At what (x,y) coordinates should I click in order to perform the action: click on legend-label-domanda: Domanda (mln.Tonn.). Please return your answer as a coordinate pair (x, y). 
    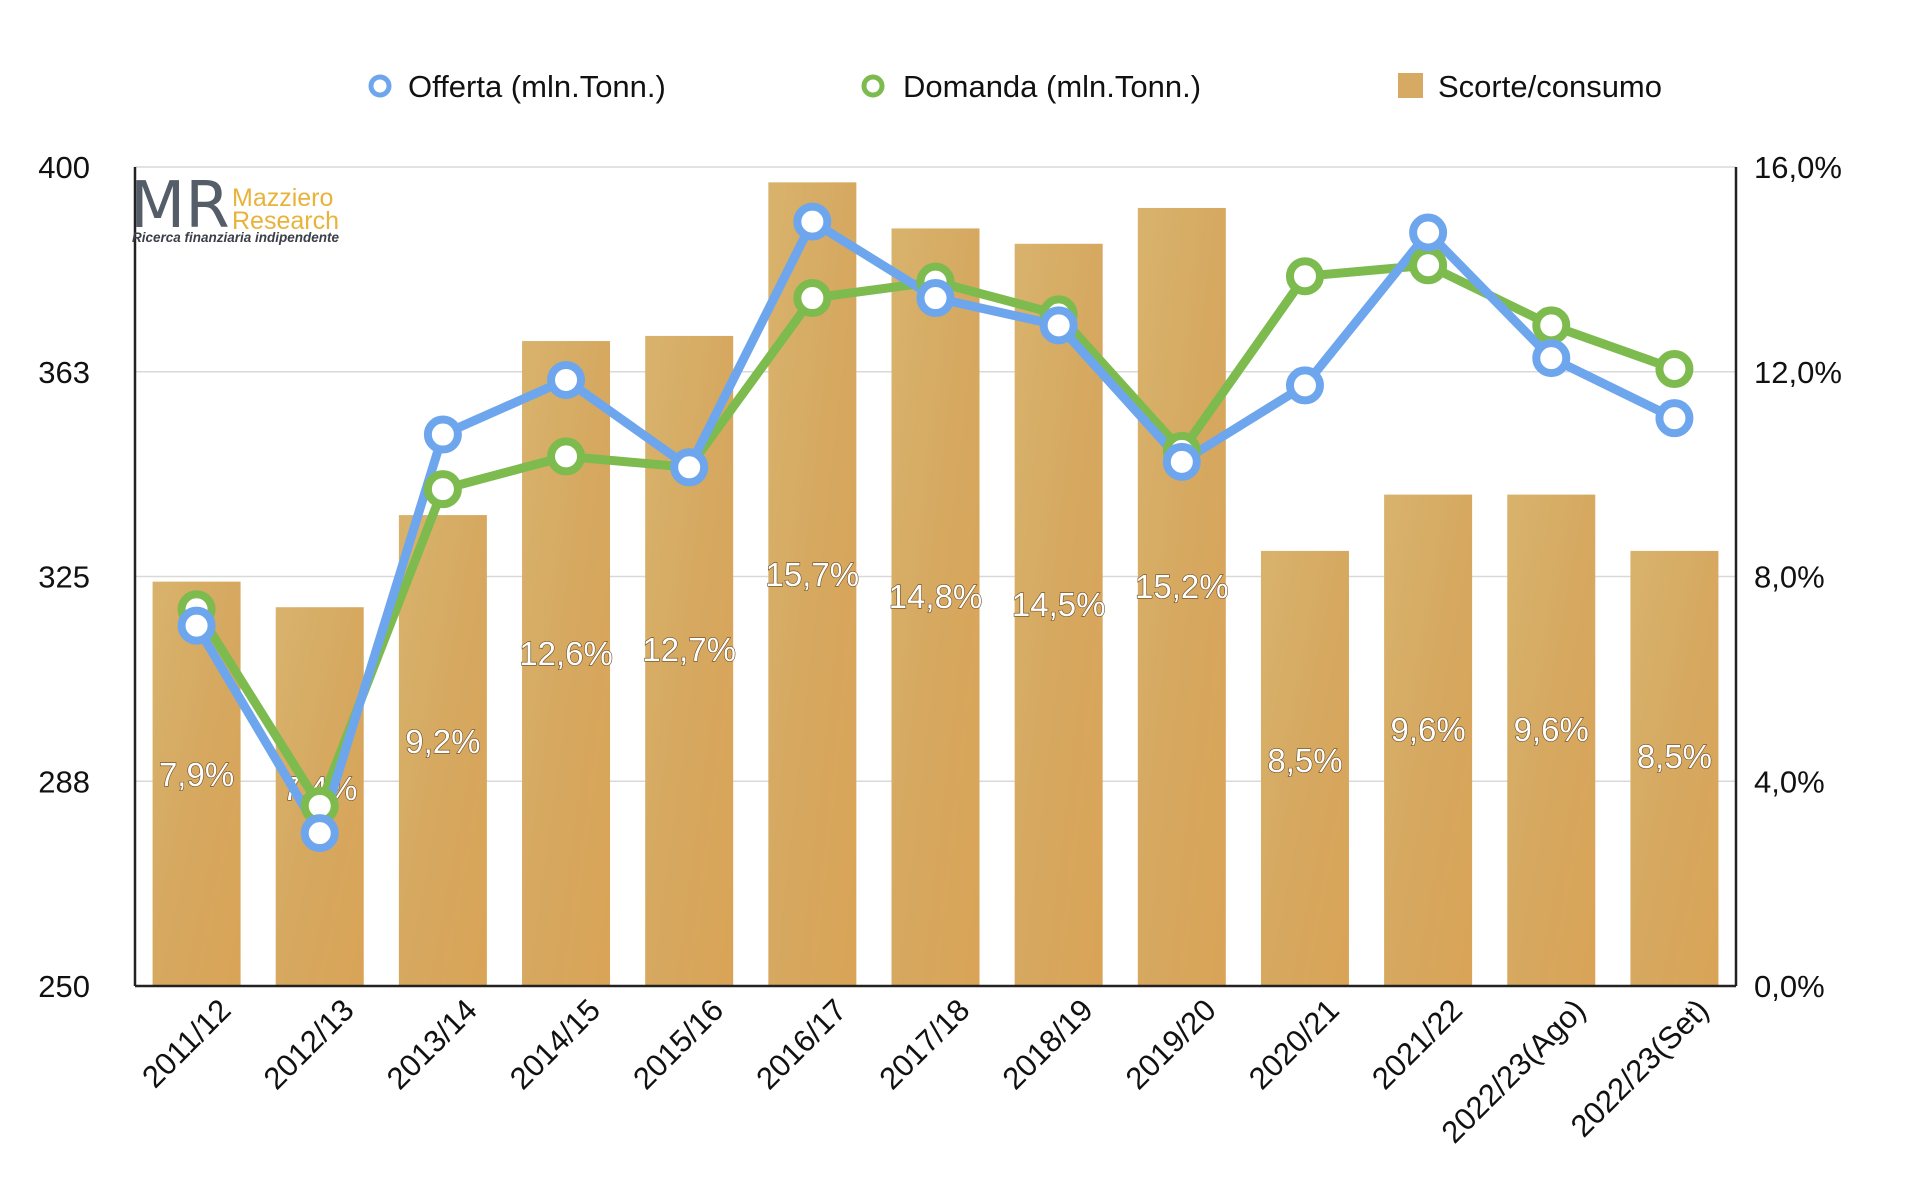
    Looking at the image, I should click on (1052, 86).